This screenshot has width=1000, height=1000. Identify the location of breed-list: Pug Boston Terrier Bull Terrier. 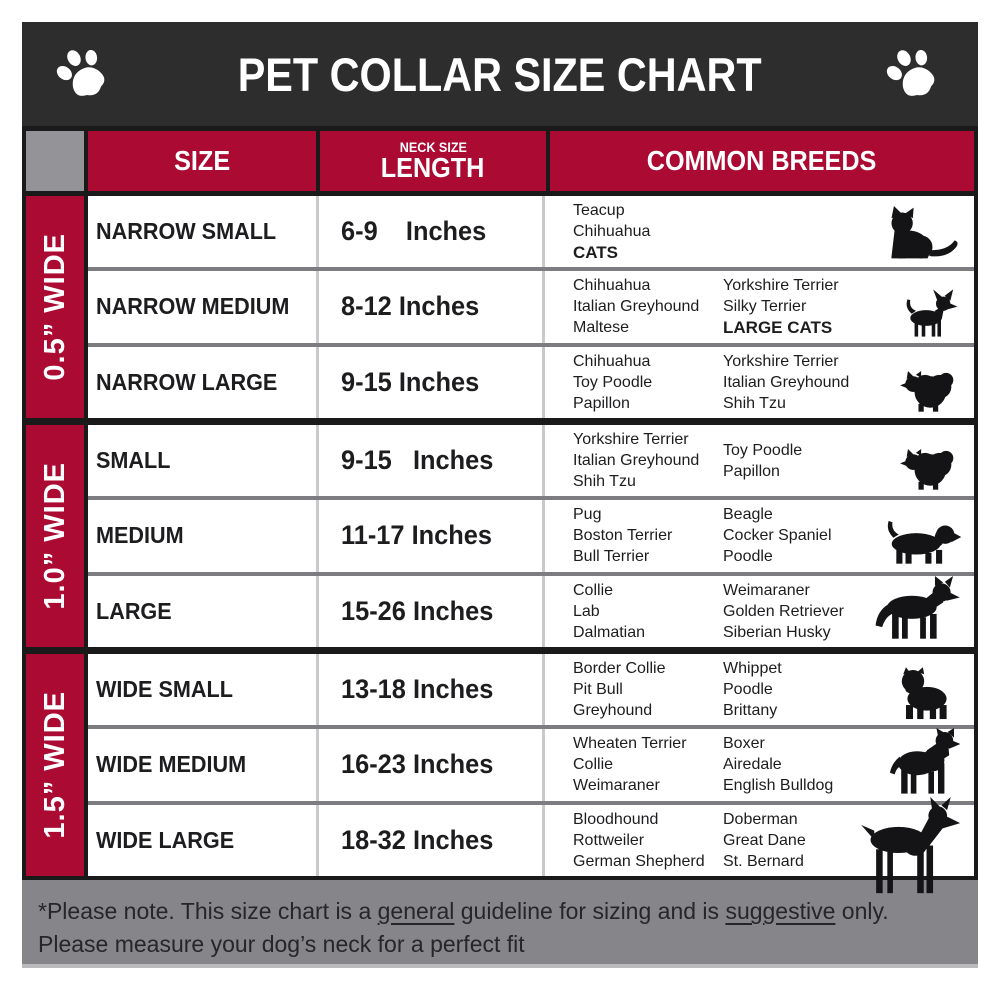
(648, 535).